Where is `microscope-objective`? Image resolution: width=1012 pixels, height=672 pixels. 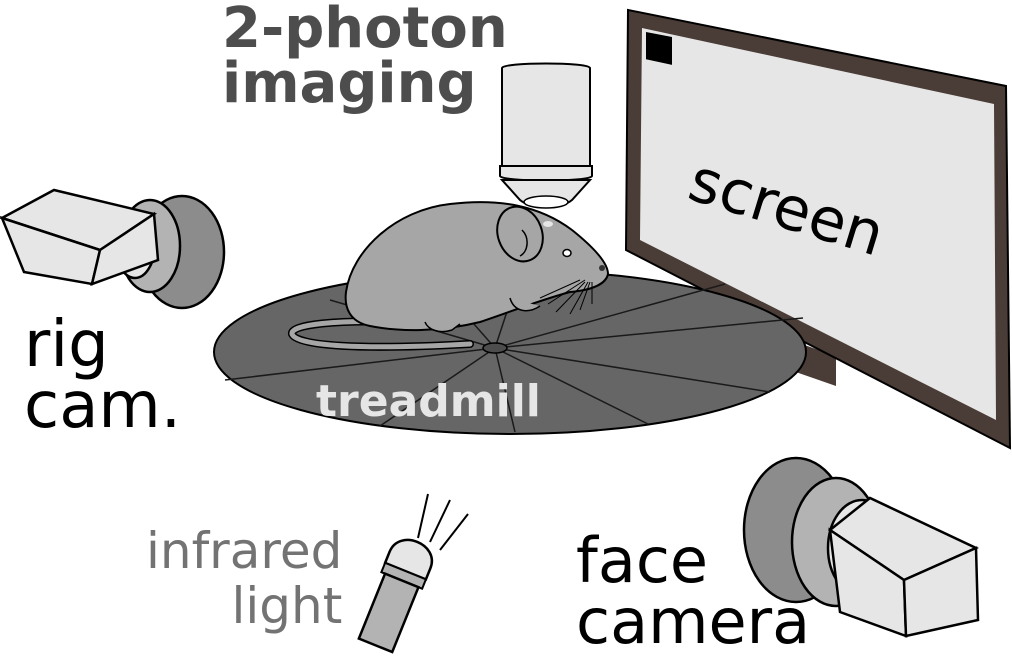
microscope-objective is located at coordinates (546, 144).